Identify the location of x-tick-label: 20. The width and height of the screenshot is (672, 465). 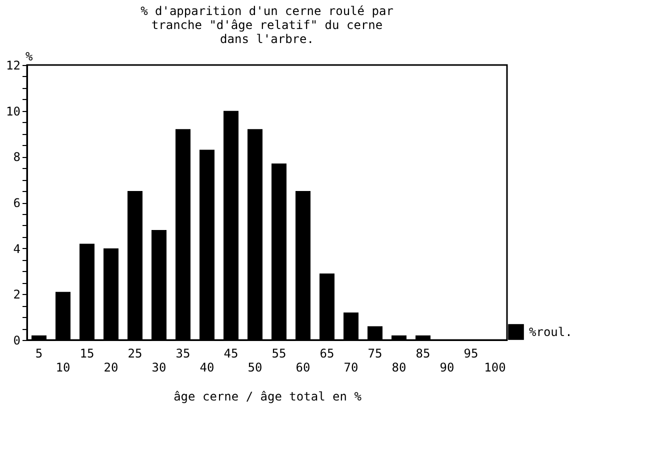
(111, 367).